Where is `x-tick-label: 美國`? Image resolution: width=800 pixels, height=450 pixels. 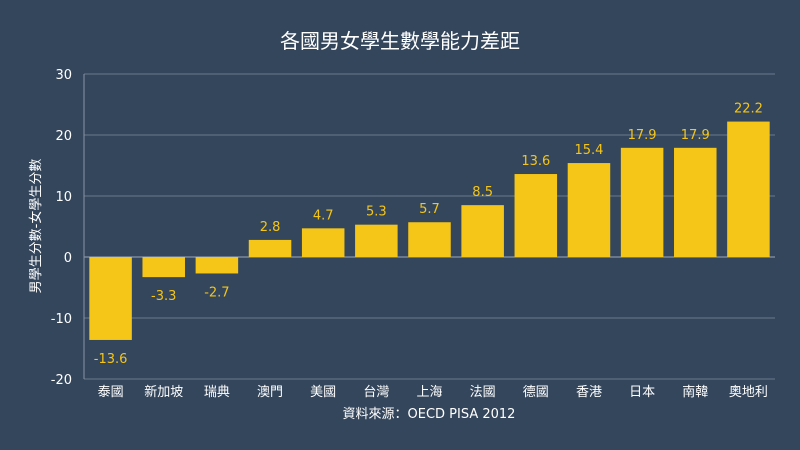
x-tick-label: 美國 is located at coordinates (323, 392).